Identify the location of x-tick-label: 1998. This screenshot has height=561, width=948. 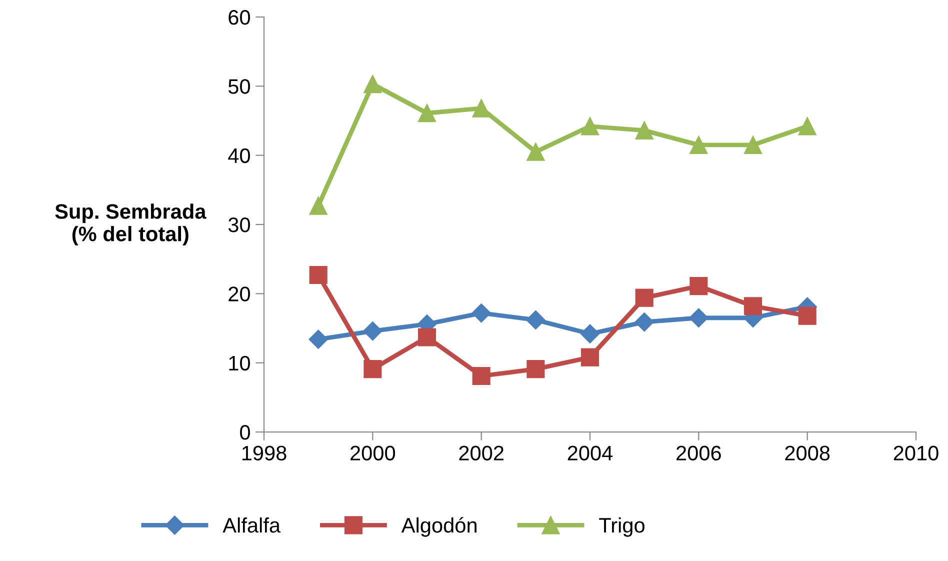
(264, 453).